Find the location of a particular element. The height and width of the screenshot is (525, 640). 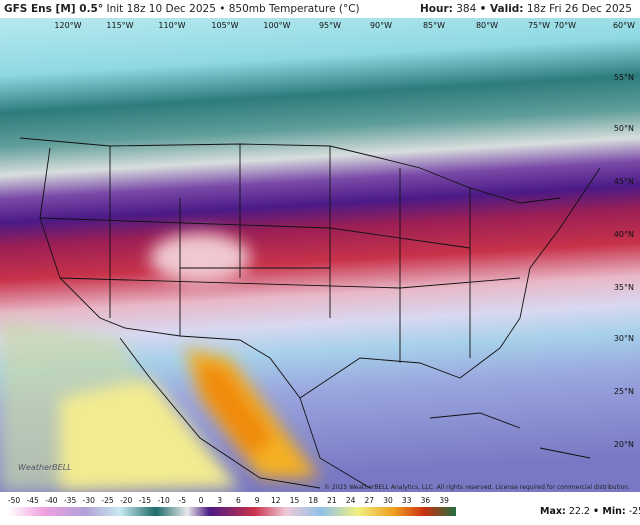

longitude-label: 120°W is located at coordinates (67, 25).